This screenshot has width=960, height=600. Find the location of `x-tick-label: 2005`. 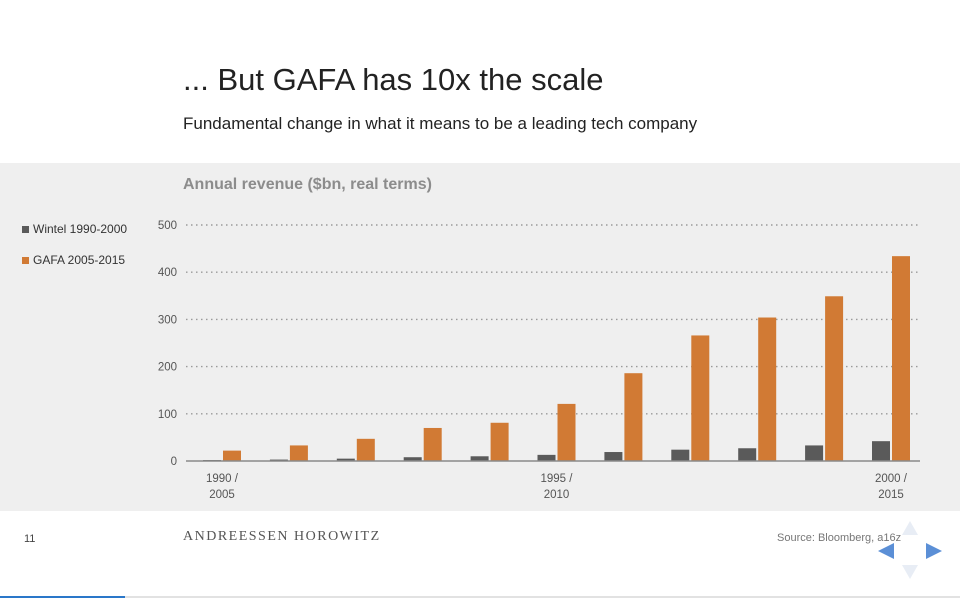

x-tick-label: 2005 is located at coordinates (222, 495).